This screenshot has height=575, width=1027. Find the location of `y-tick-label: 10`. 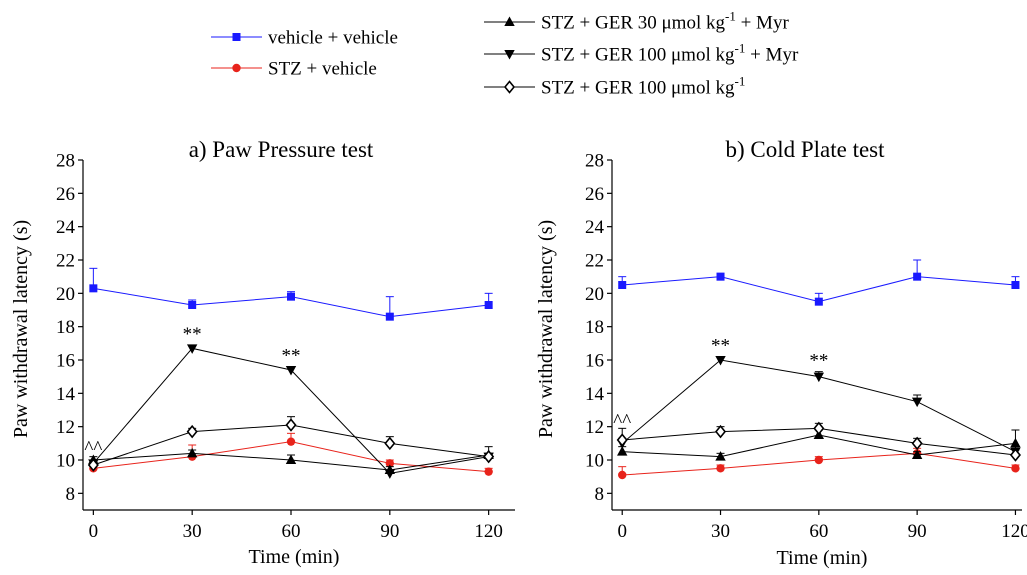

y-tick-label: 10 is located at coordinates (594, 461).